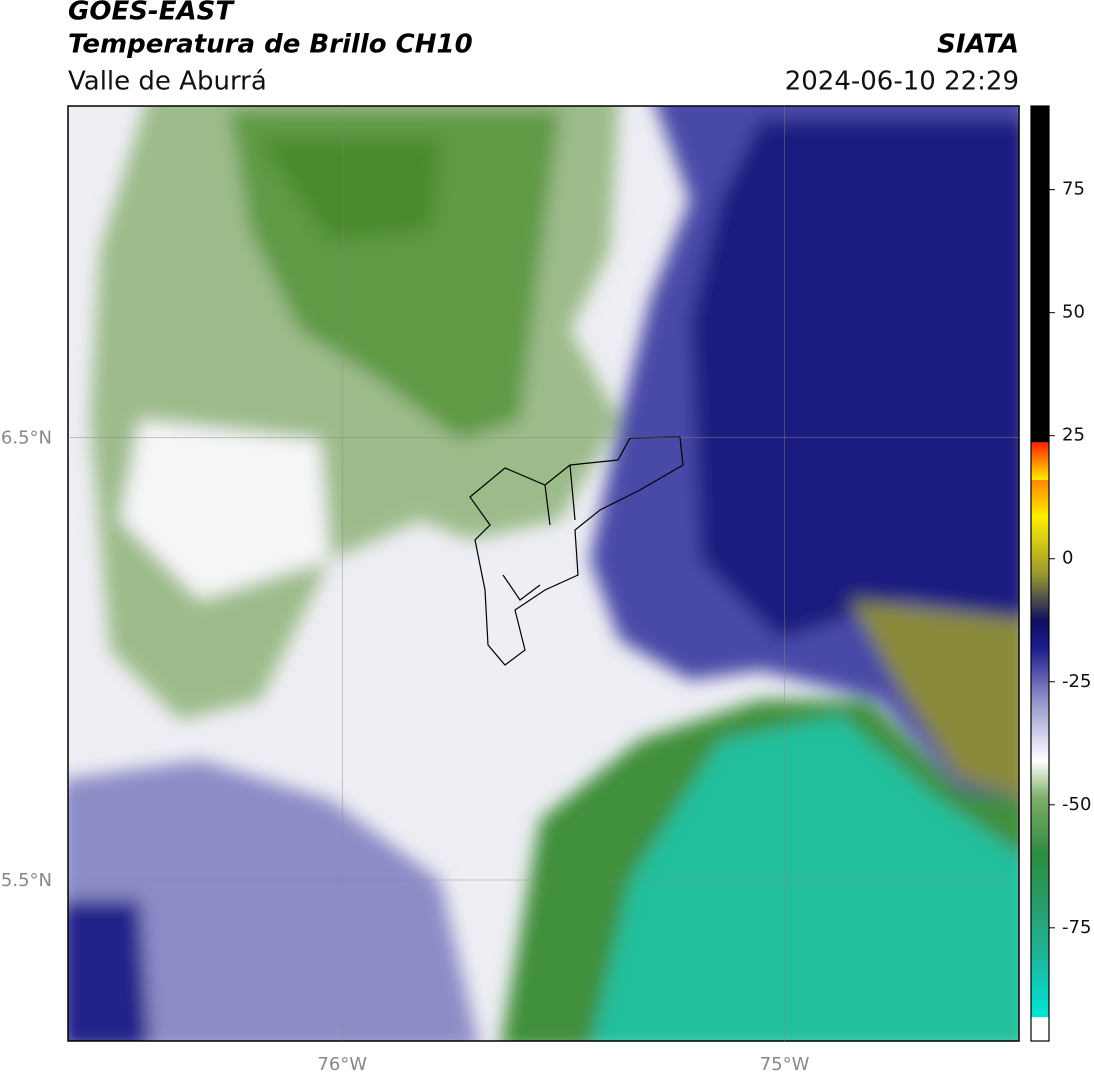  What do you see at coordinates (902, 82) in the screenshot?
I see `datetime: 2024-06-10 22:29` at bounding box center [902, 82].